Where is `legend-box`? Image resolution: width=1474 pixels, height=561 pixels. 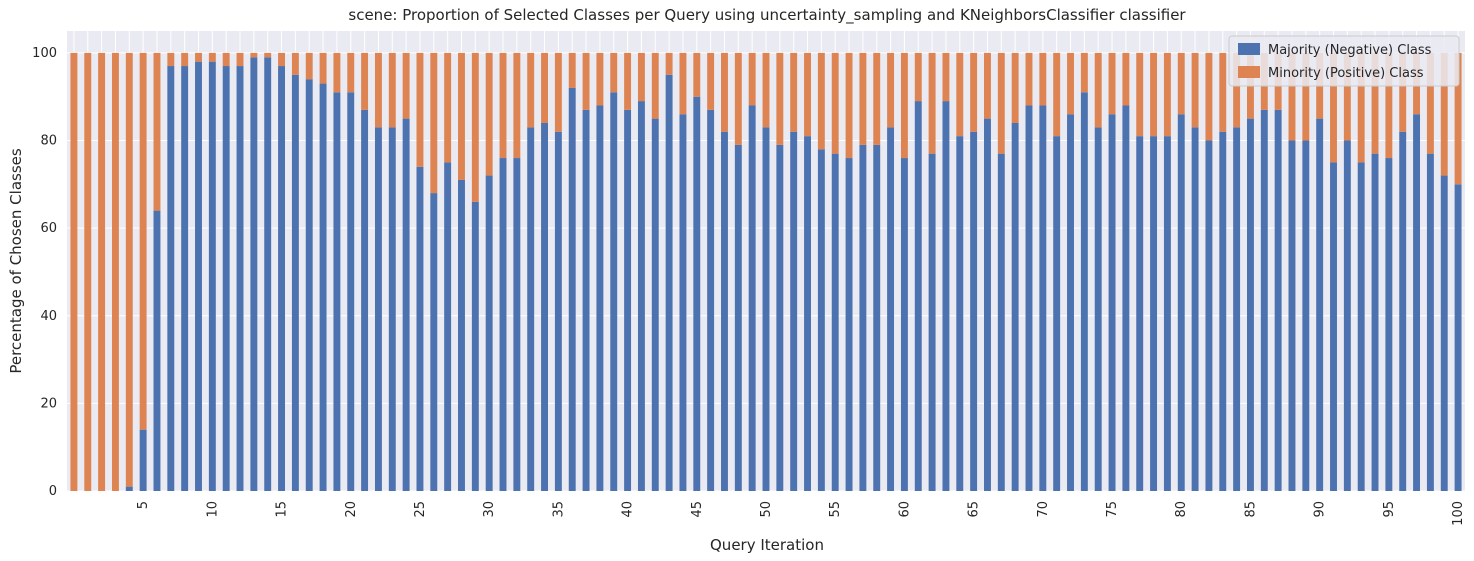 legend-box is located at coordinates (1344, 61).